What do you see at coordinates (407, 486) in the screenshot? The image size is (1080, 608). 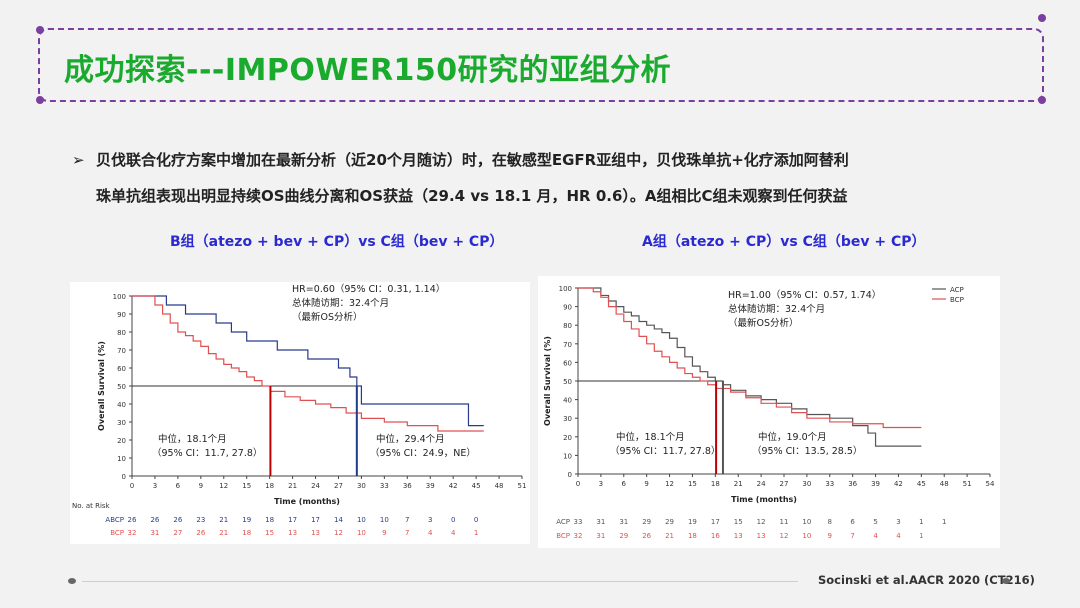 I see `x-tick-label: 36` at bounding box center [407, 486].